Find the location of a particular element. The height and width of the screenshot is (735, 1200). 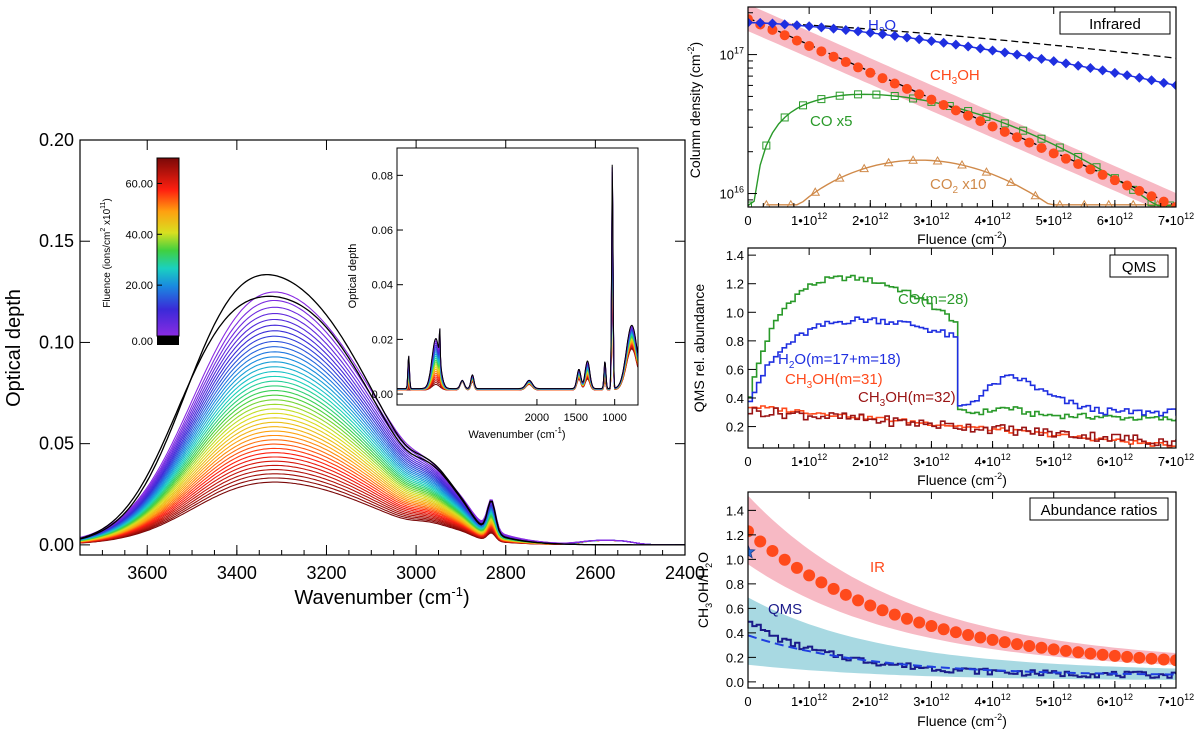

xtick-label-2400: 2400 is located at coordinates (685, 573).